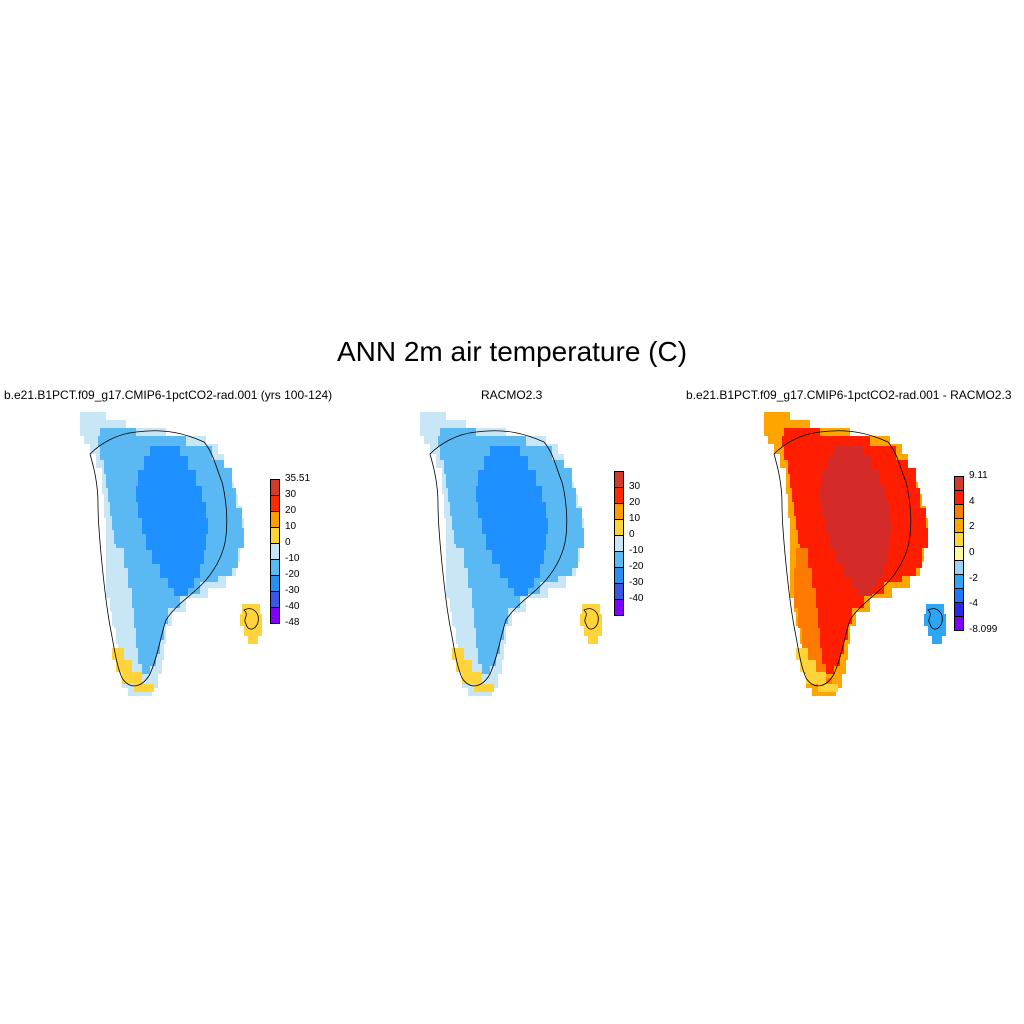 This screenshot has width=1024, height=1024. Describe the element at coordinates (983, 629) in the screenshot. I see `colorbar-label: -8.099` at that location.